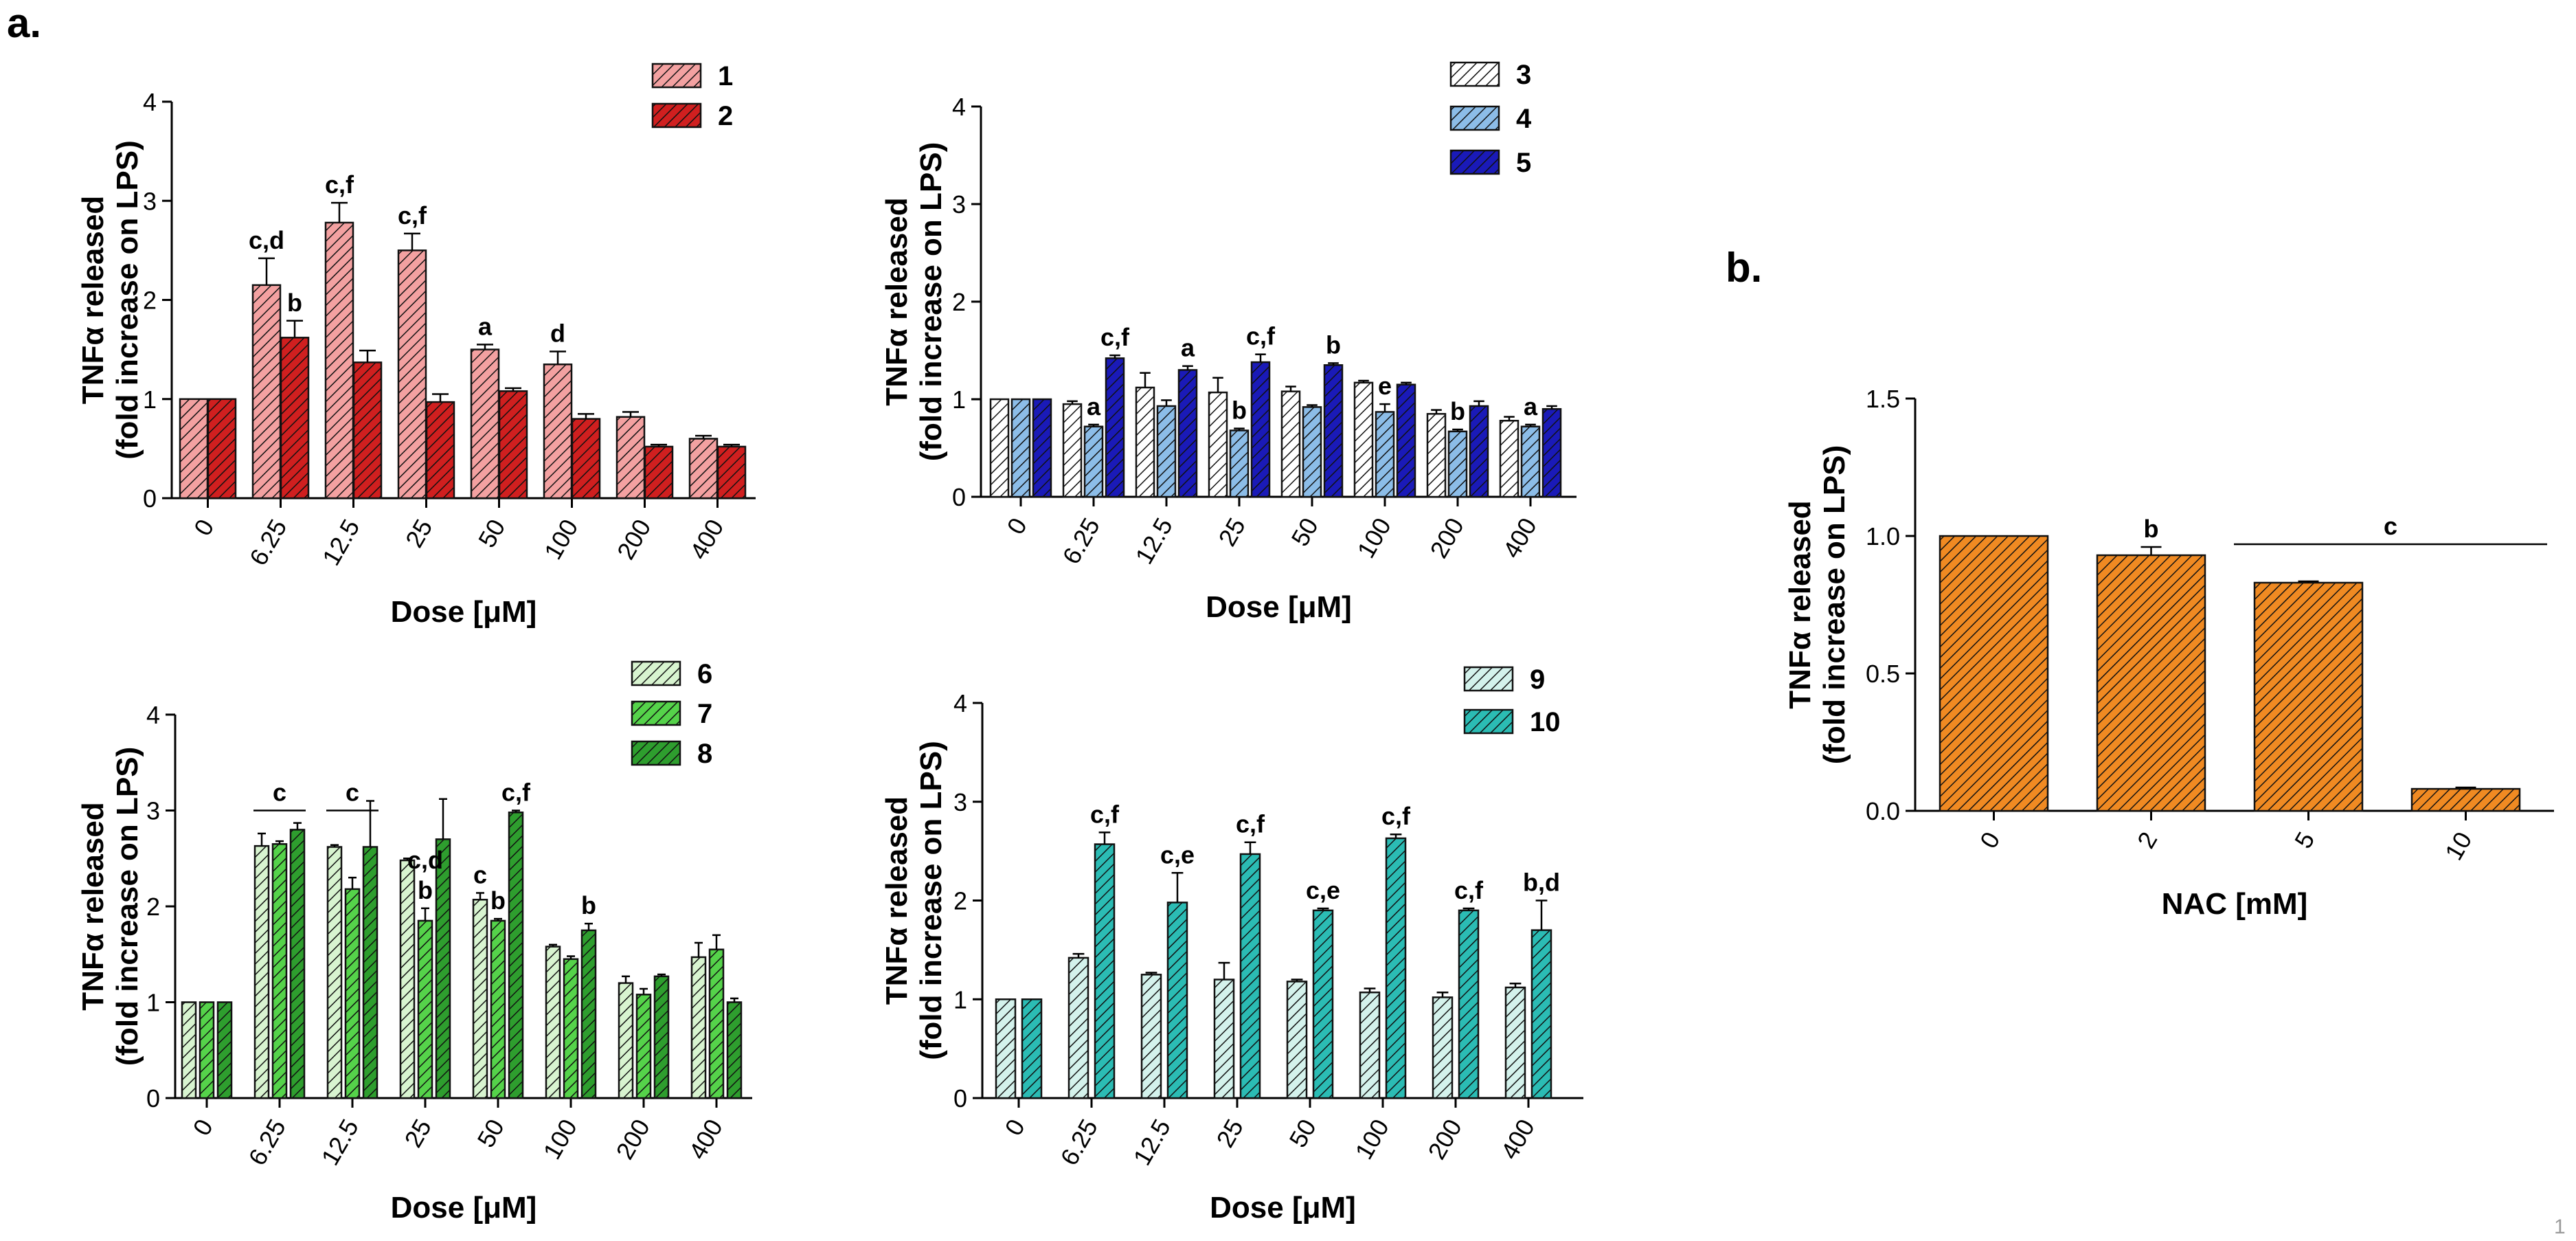 The height and width of the screenshot is (1241, 2576). I want to click on x-axis-label: NAC [mM], so click(2235, 904).